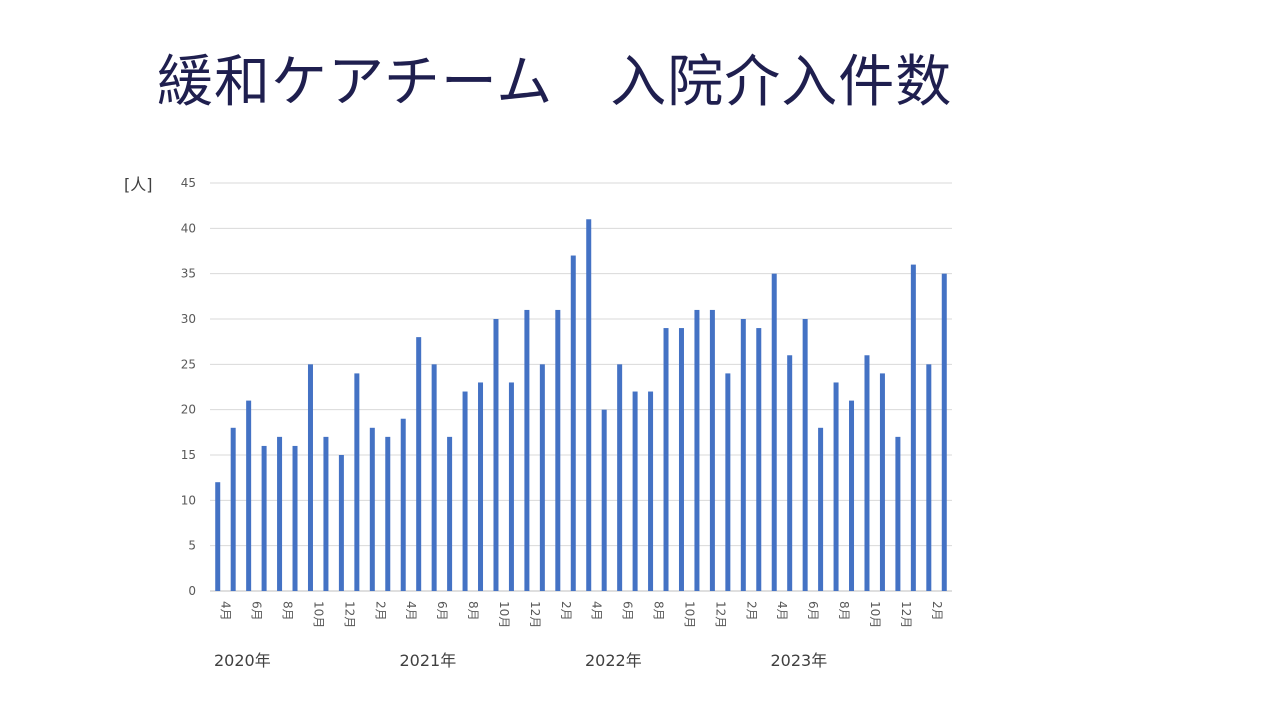 Image resolution: width=1280 pixels, height=720 pixels. Describe the element at coordinates (188, 183) in the screenshot. I see `y-tick-label: 45` at that location.